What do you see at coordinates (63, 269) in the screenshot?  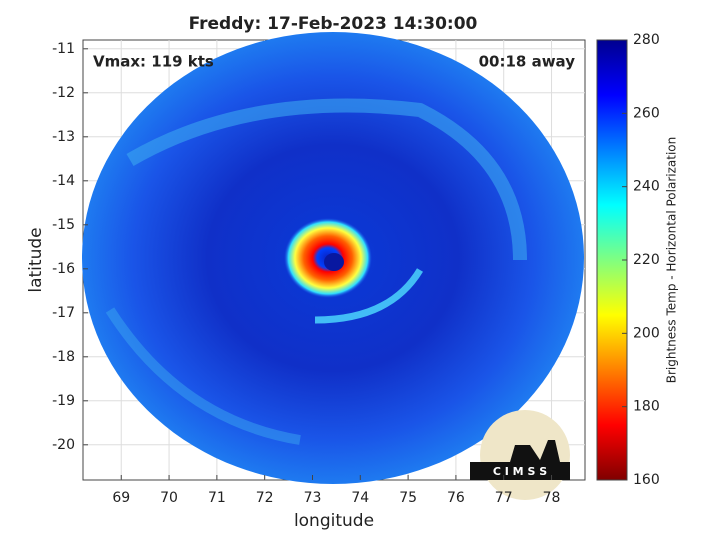 I see `y-tick-label: -16` at bounding box center [63, 269].